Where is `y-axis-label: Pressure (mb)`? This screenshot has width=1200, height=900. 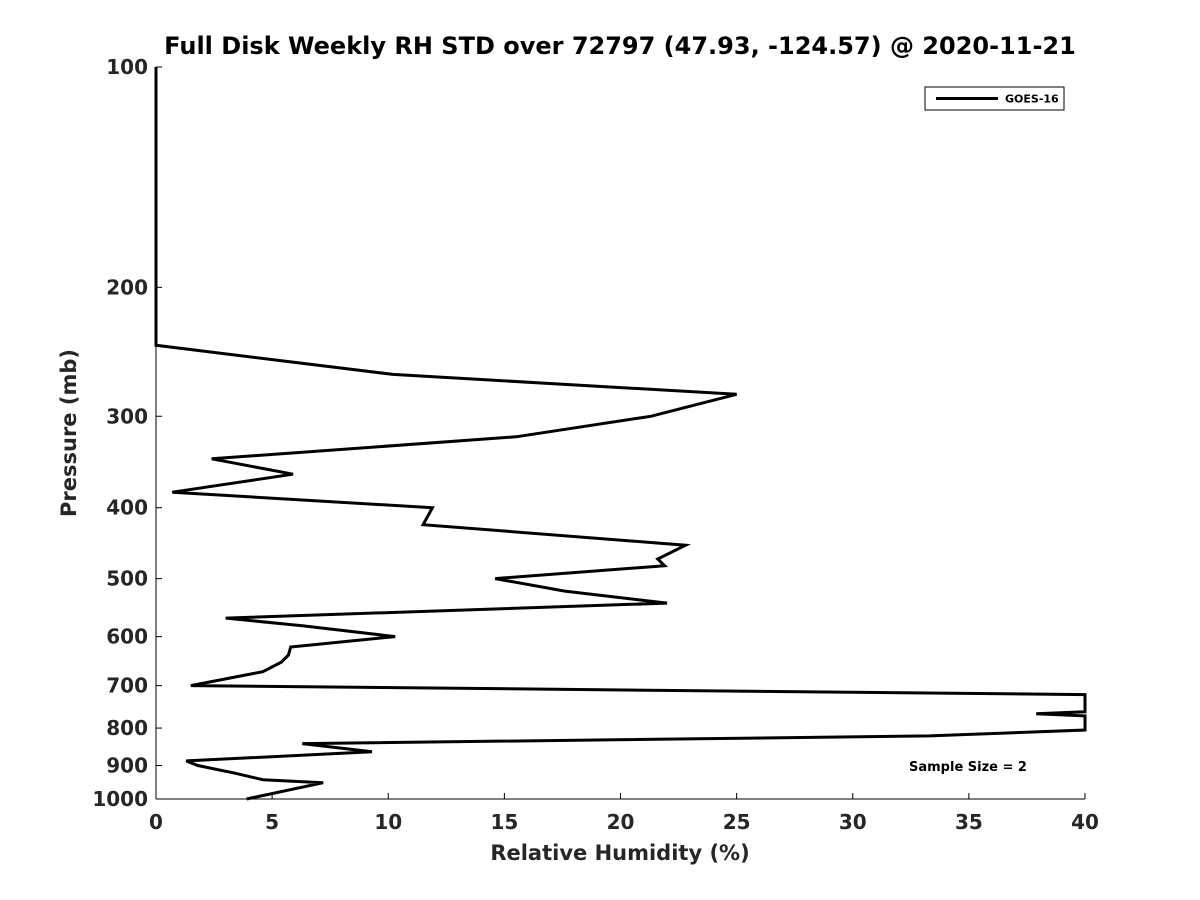 y-axis-label: Pressure (mb) is located at coordinates (69, 433).